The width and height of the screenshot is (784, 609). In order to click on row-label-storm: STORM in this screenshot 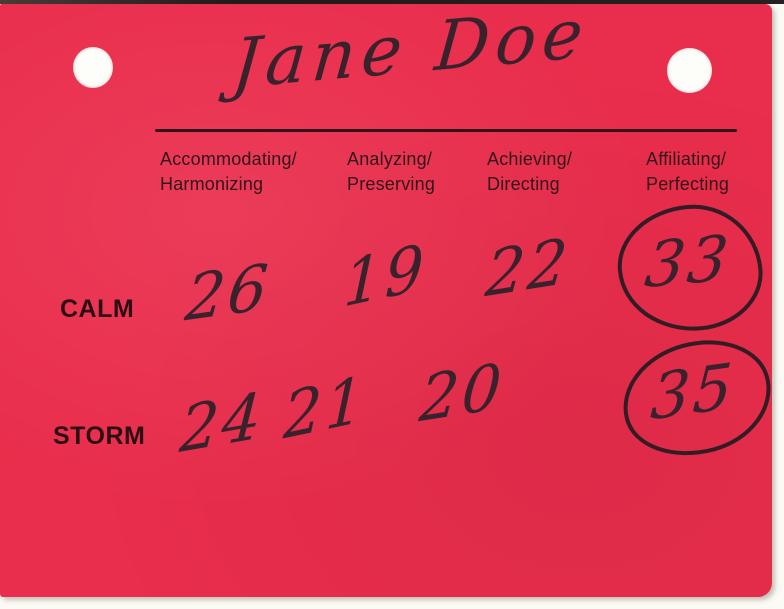, I will do `click(99, 436)`.